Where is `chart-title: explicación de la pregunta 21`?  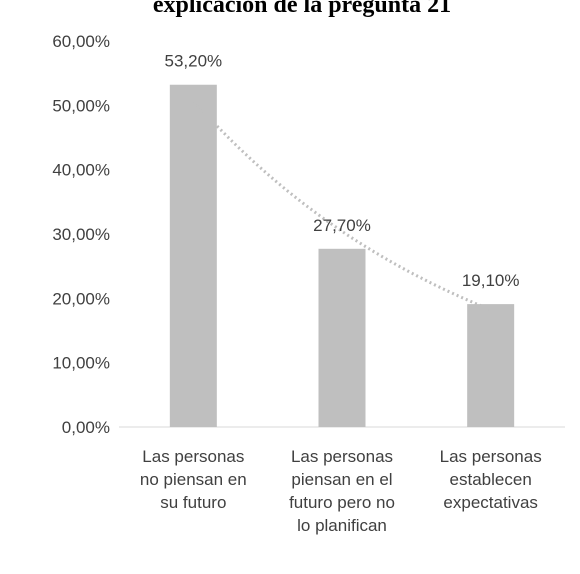
chart-title: explicación de la pregunta 21 is located at coordinates (302, 9).